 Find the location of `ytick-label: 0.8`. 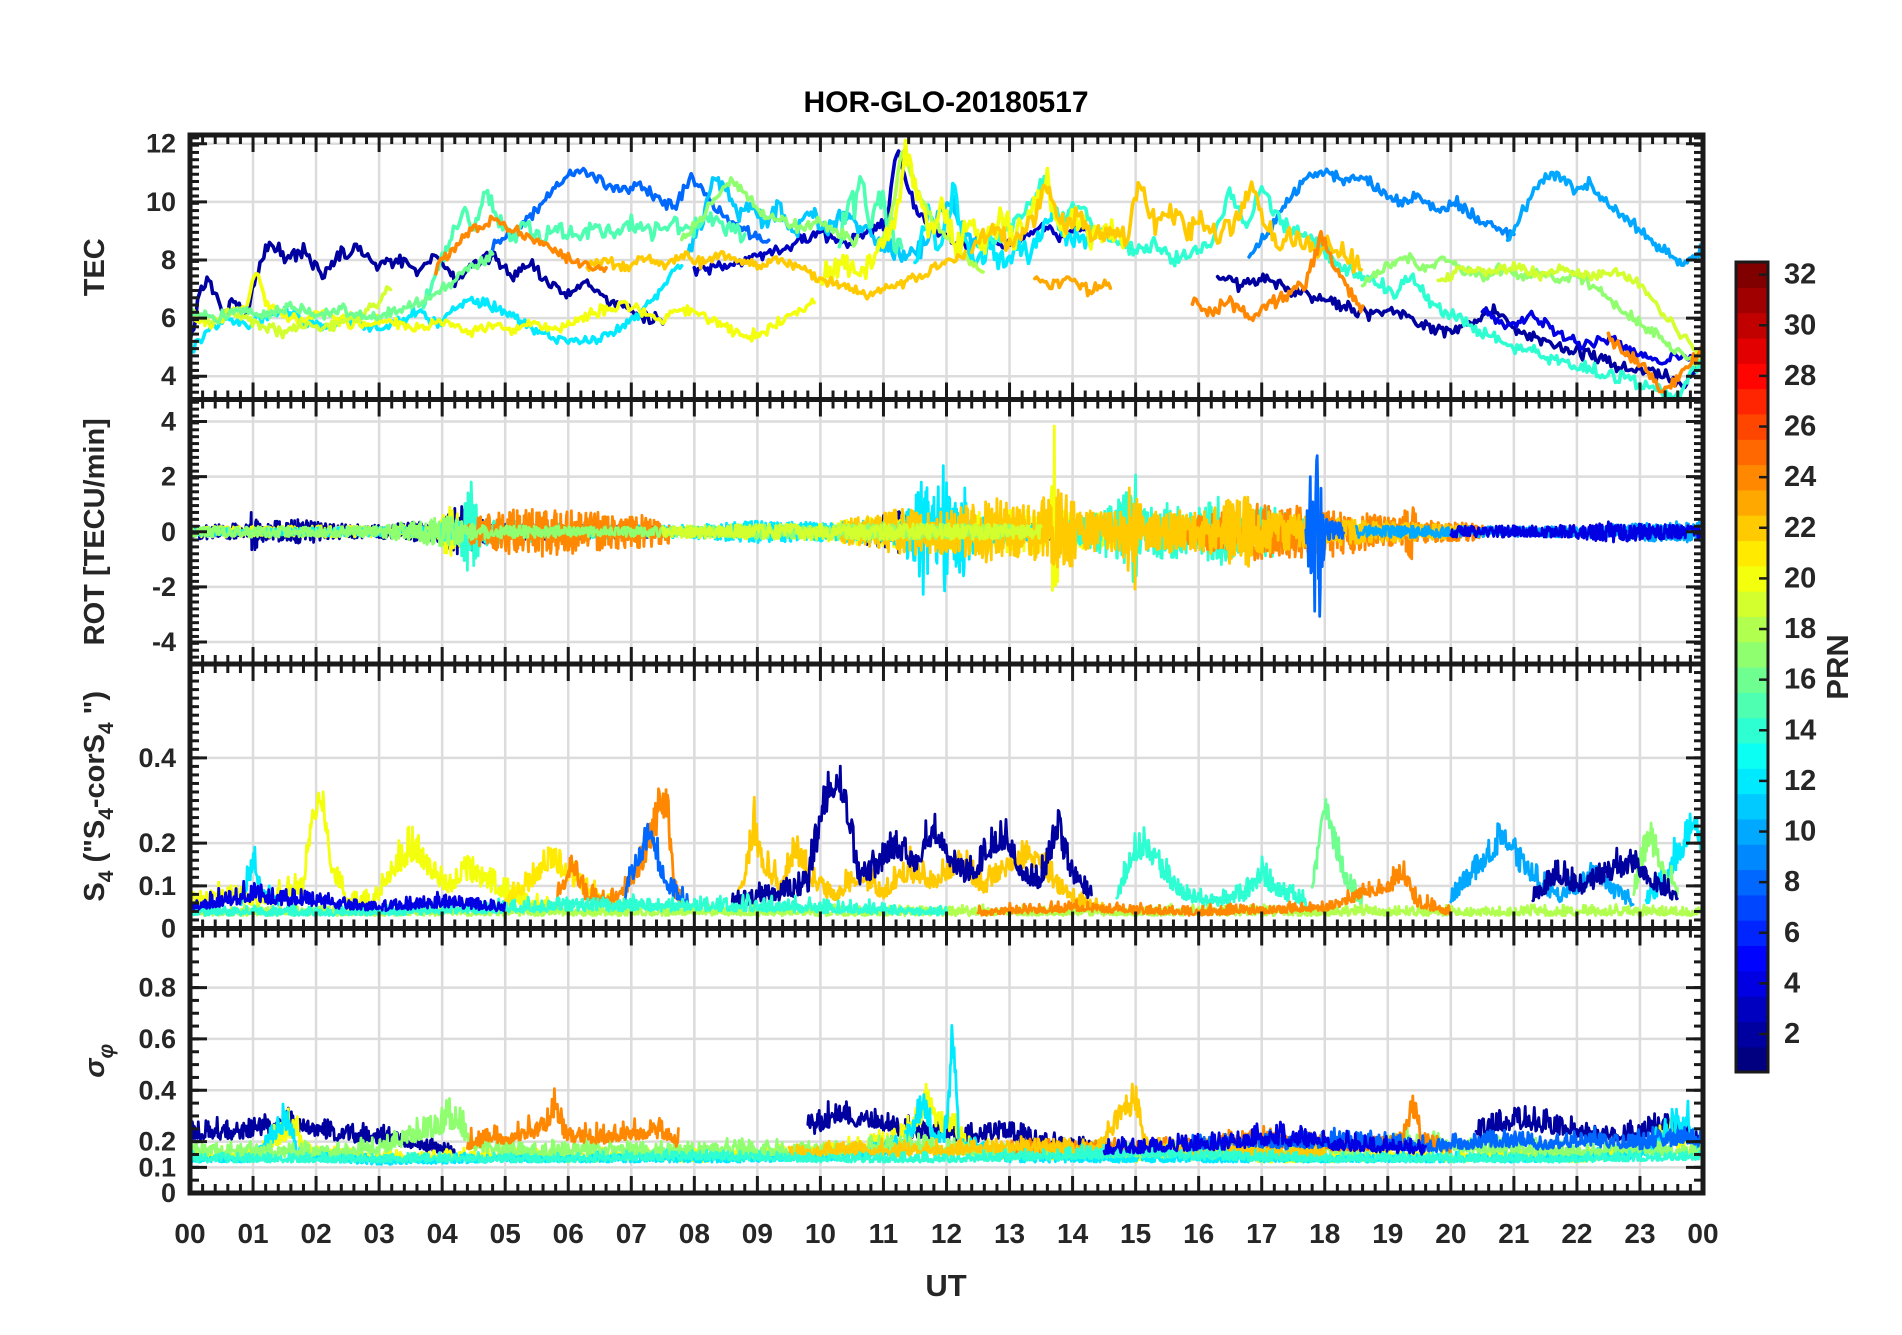

ytick-label: 0.8 is located at coordinates (157, 988).